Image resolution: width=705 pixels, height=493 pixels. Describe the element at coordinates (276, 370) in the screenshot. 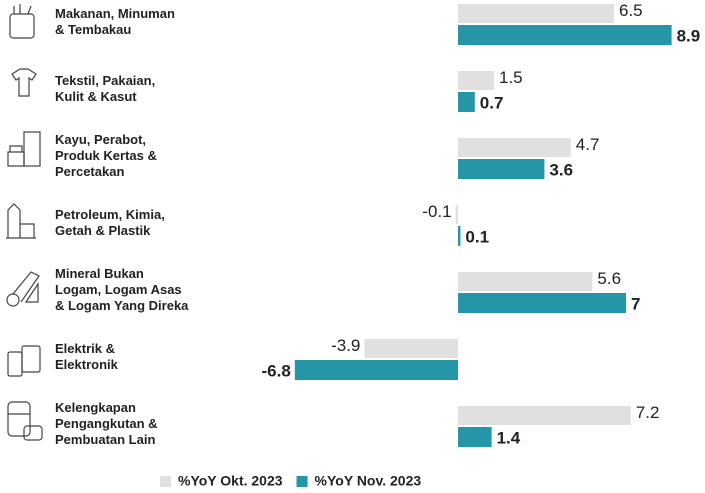

I see `data-label: -6.8` at that location.